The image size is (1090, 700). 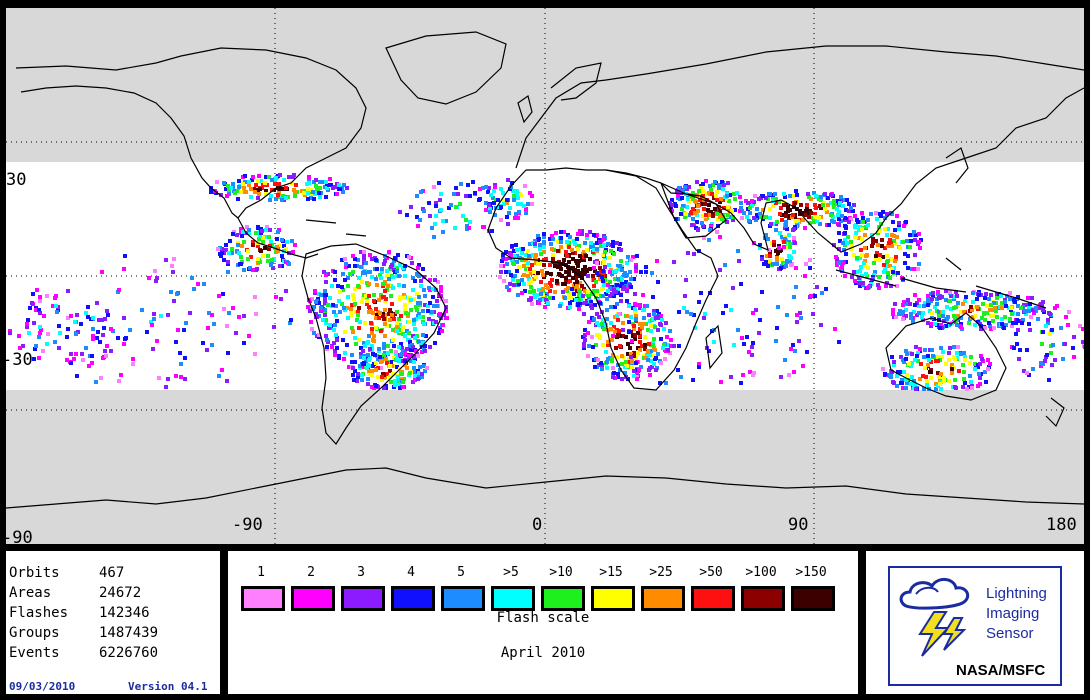 I want to click on scale-label: >50, so click(x=711, y=572).